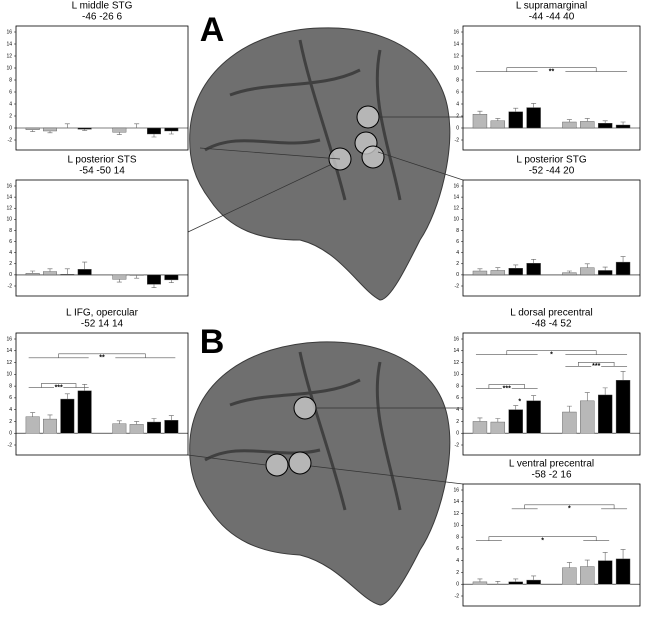 This screenshot has width=646, height=619. Describe the element at coordinates (325, 174) in the screenshot. I see `connector` at that location.